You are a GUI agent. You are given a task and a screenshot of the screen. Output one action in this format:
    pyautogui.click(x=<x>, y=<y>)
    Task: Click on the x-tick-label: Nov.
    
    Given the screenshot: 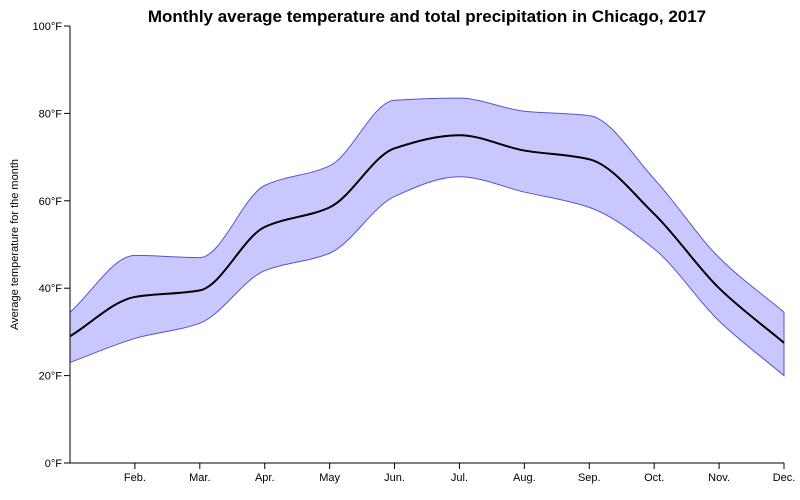 What is the action you would take?
    pyautogui.click(x=719, y=478)
    